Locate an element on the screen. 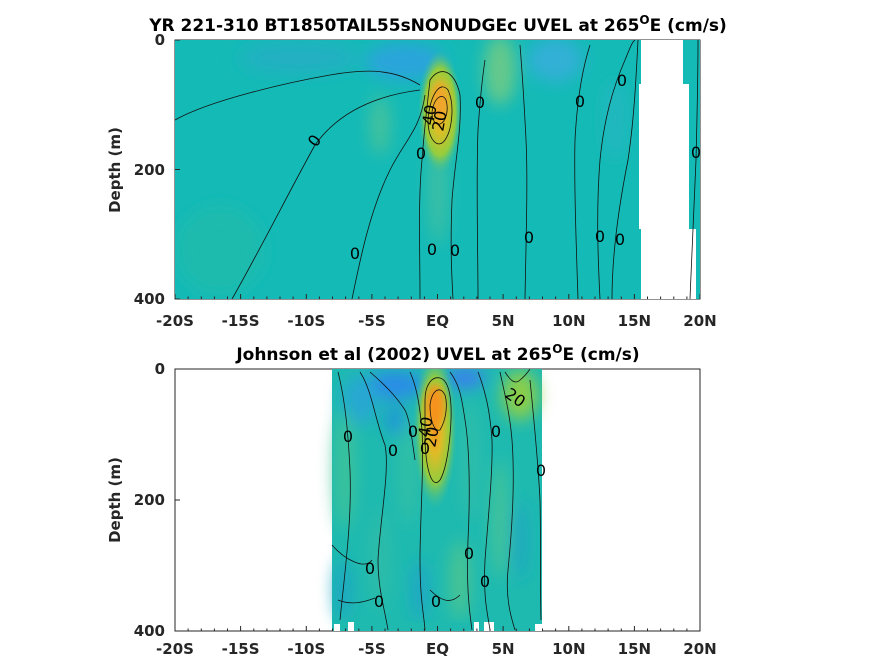 This screenshot has width=875, height=656. top-y-axis-label: Depth (m) is located at coordinates (115, 170).